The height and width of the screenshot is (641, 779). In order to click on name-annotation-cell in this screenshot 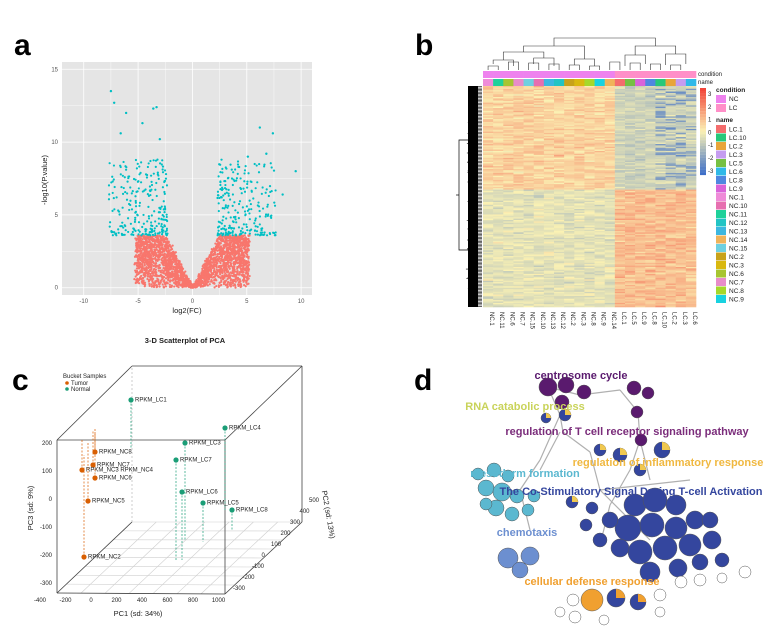, I will do `click(650, 82)`.